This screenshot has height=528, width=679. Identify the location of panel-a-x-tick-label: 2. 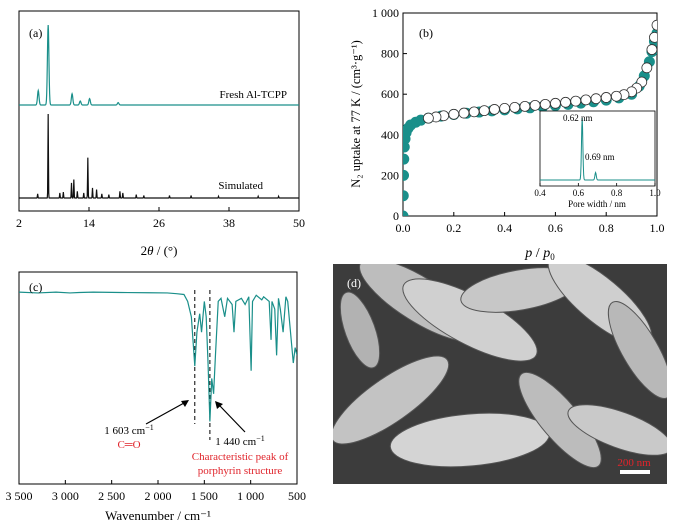
(19, 223).